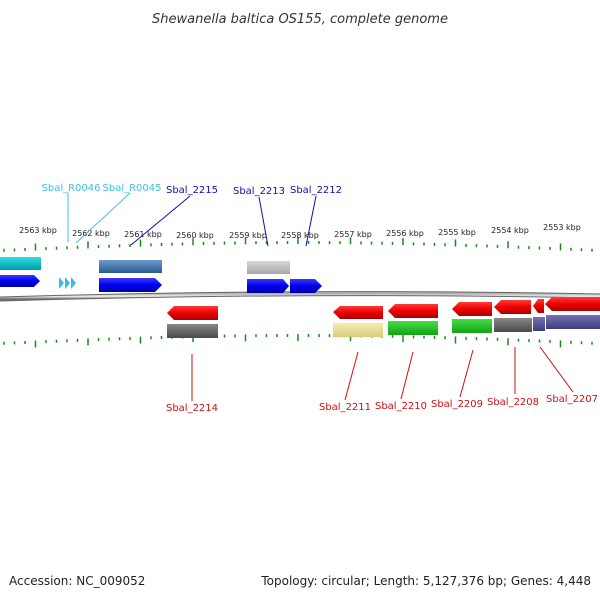  I want to click on scale-label-2555: 2555 kbp, so click(457, 232).